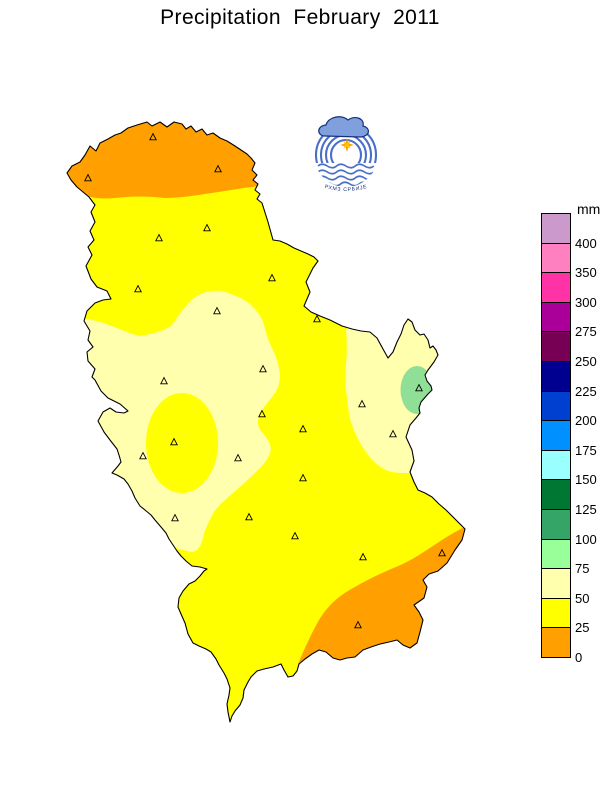 This screenshot has width=600, height=796. Describe the element at coordinates (346, 175) in the screenshot. I see `logo-waves-icon` at that location.